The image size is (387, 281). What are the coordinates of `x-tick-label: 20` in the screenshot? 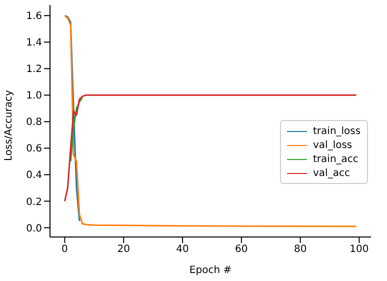 It's located at (123, 250).